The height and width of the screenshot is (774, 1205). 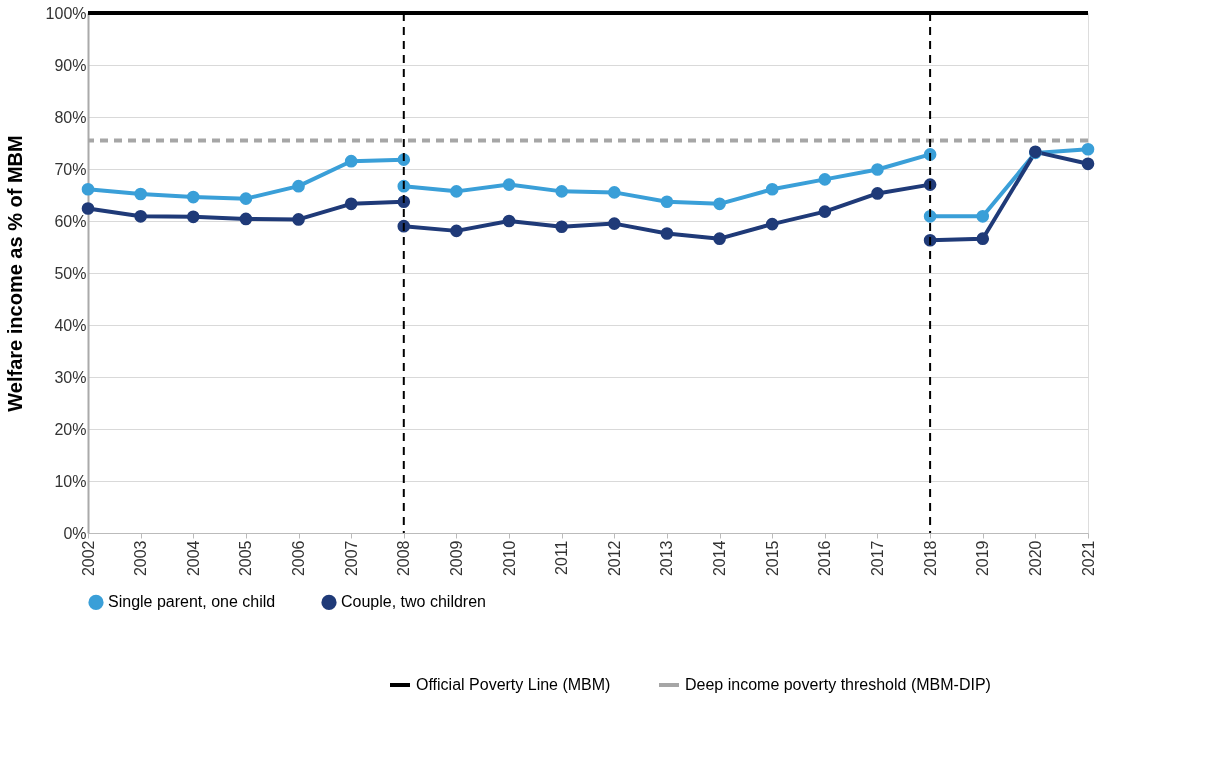 What do you see at coordinates (70, 273) in the screenshot?
I see `y-tick-label: 50%` at bounding box center [70, 273].